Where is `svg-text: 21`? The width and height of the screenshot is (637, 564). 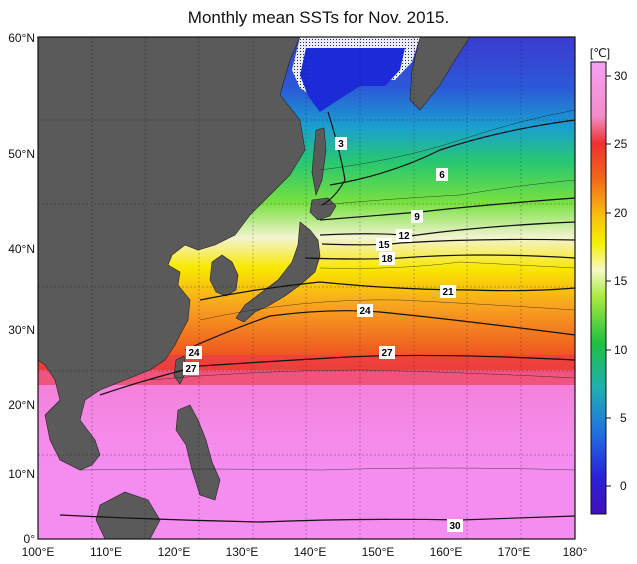
svg-text: 21 is located at coordinates (448, 292).